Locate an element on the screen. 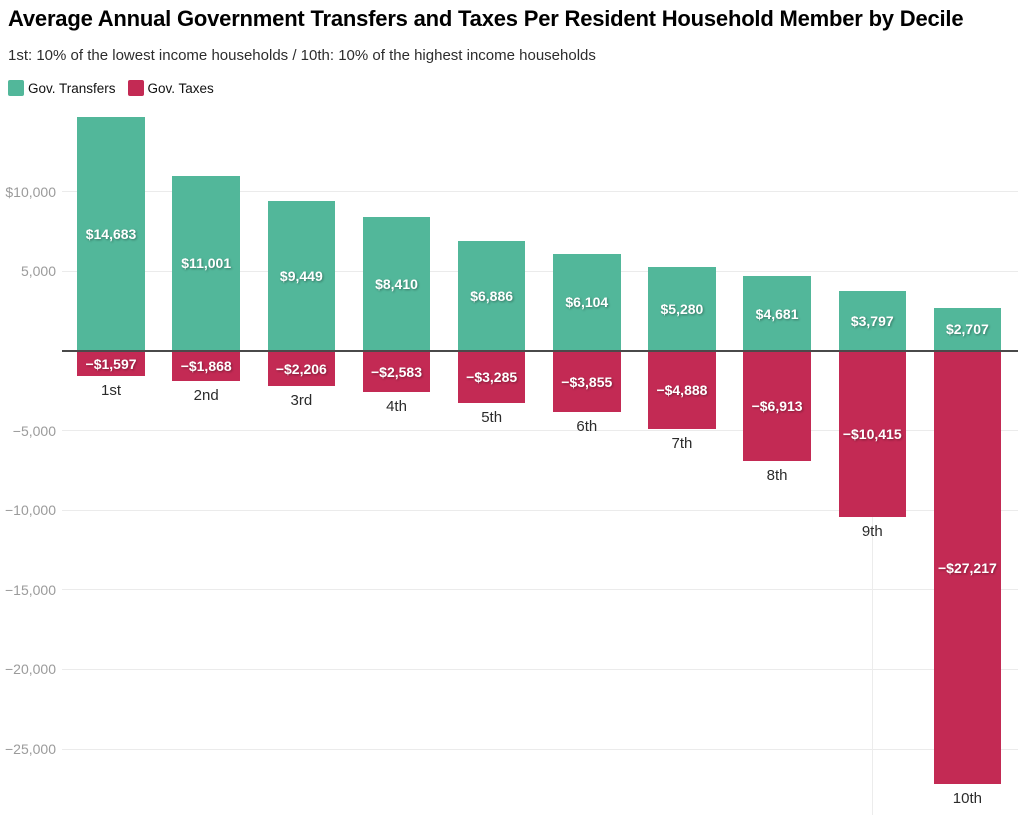 Image resolution: width=1024 pixels, height=815 pixels. bar-value-label: −$27,217 is located at coordinates (967, 567).